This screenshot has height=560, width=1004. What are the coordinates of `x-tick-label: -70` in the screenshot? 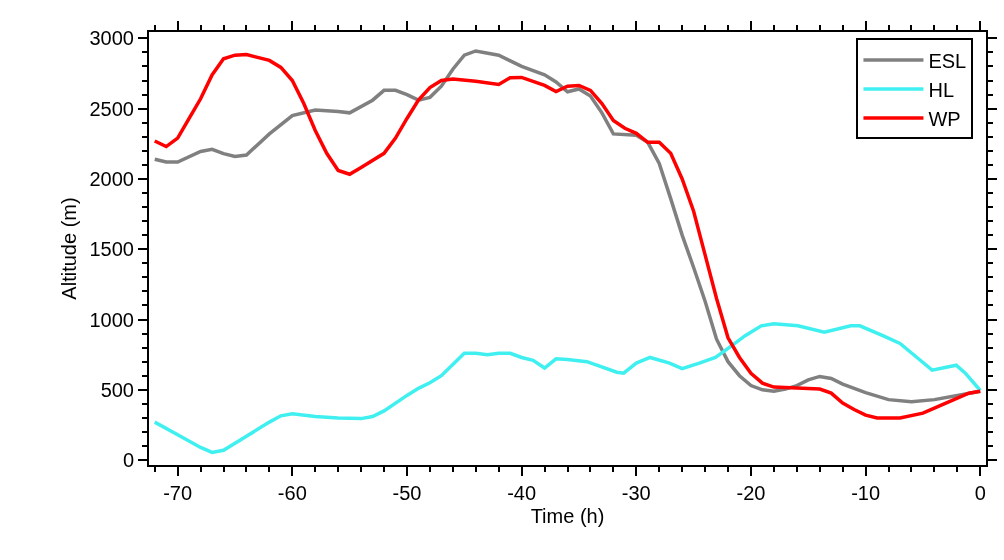 It's located at (178, 493).